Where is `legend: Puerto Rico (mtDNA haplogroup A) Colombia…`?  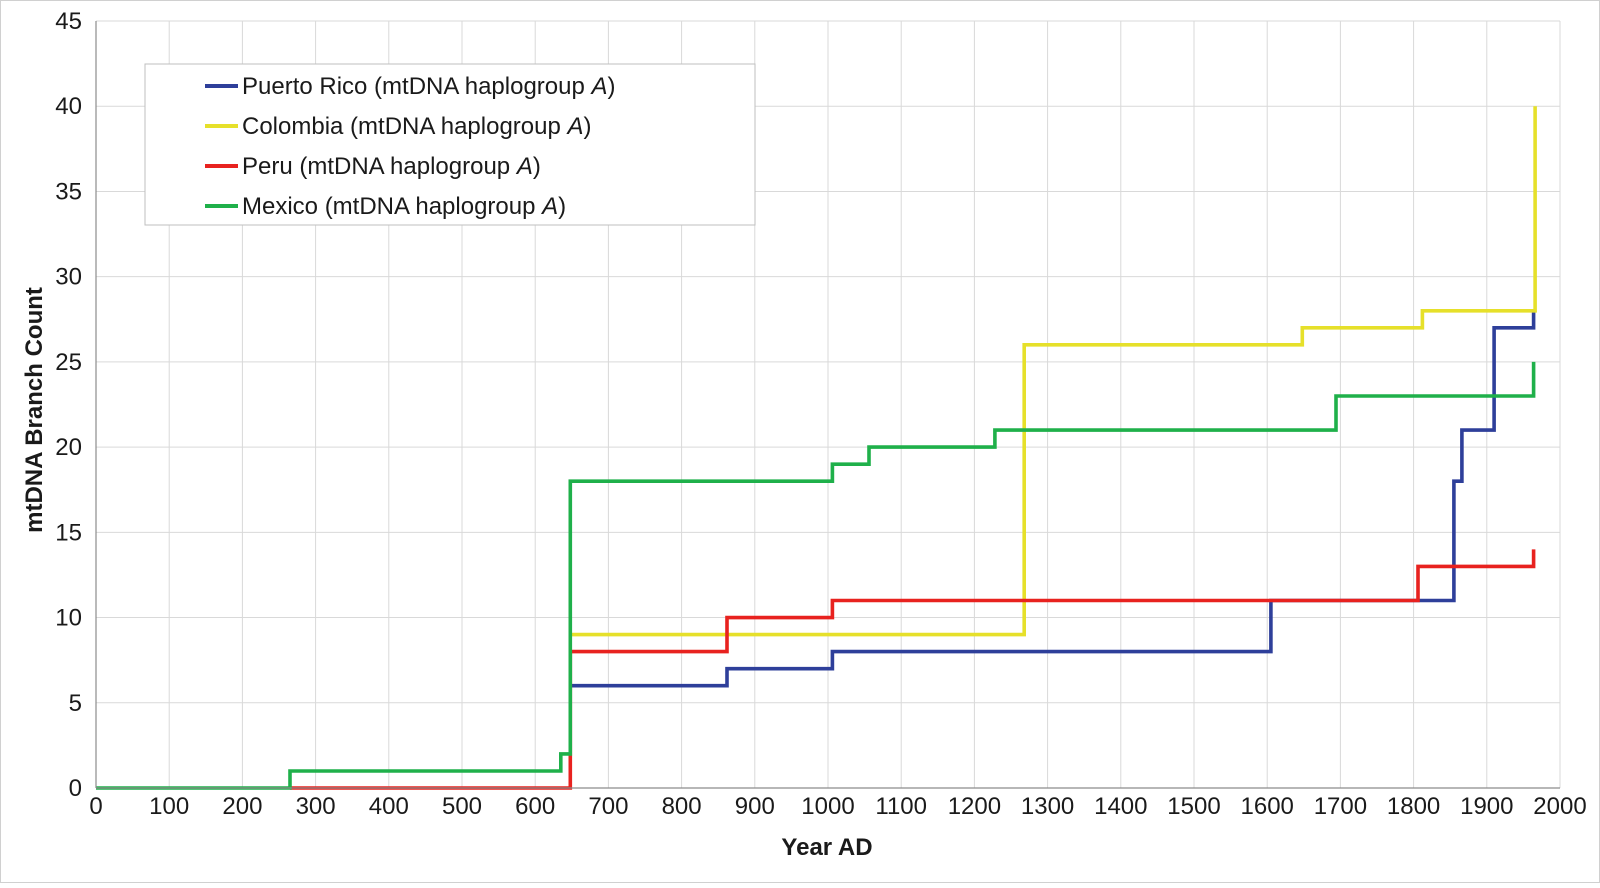
legend: Puerto Rico (mtDNA haplogroup A) Colombia… is located at coordinates (450, 144).